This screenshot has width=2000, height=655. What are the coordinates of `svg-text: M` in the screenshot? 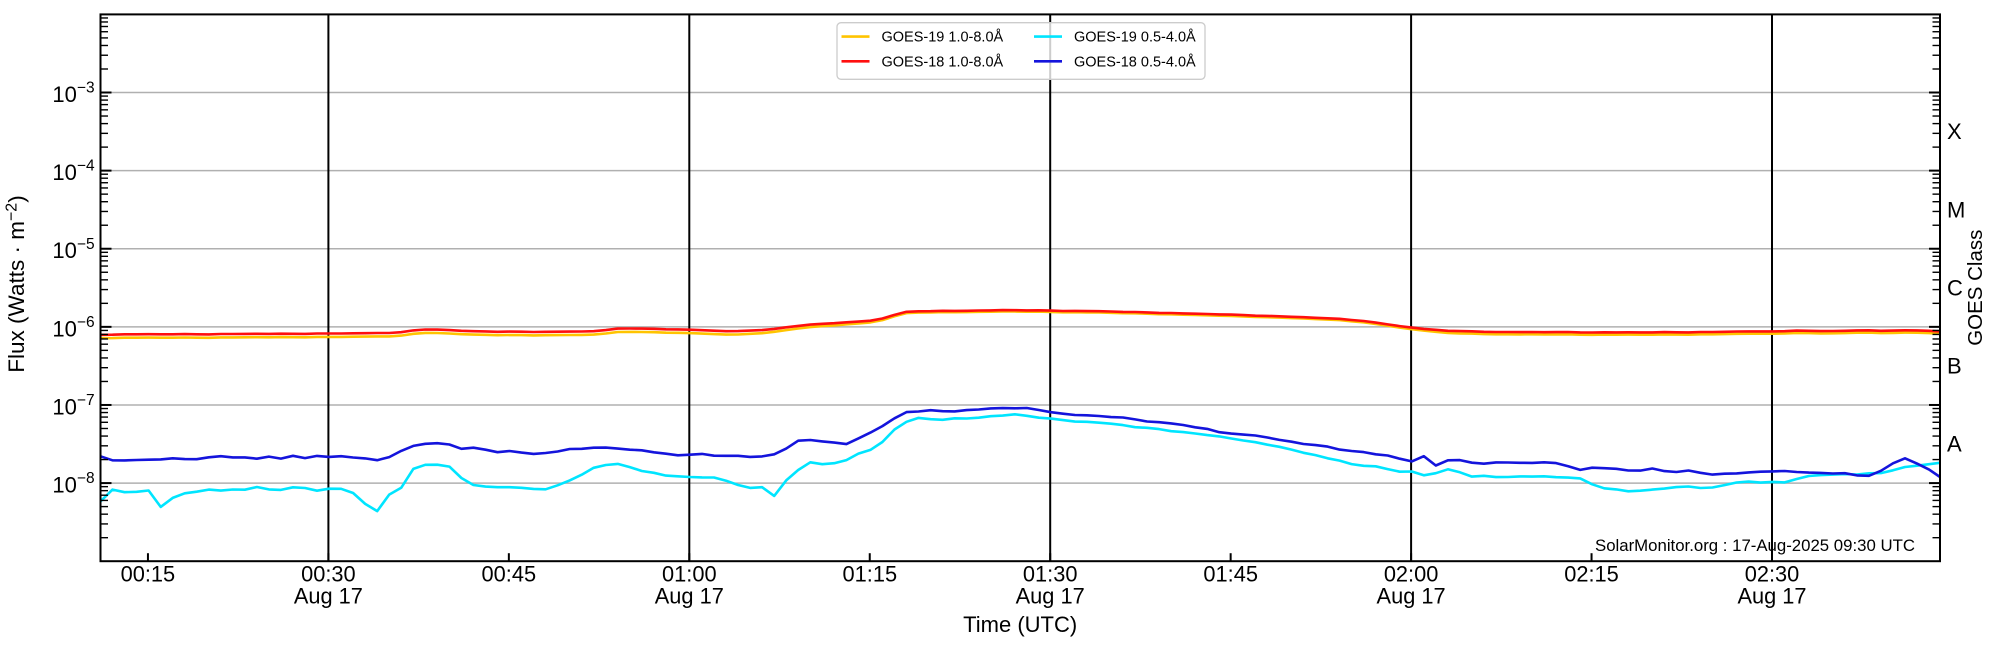 It's located at (1956, 209).